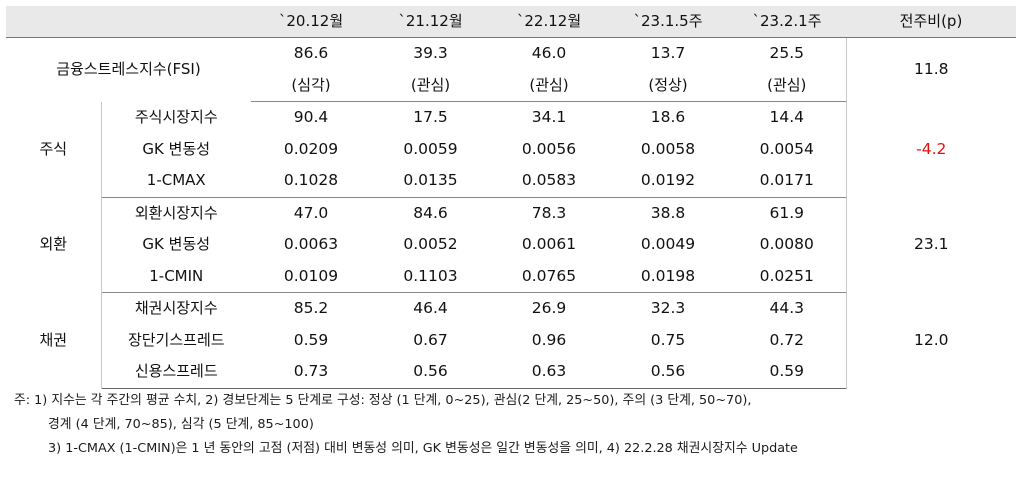 Image resolution: width=1019 pixels, height=477 pixels. Describe the element at coordinates (668, 117) in the screenshot. I see `table-cell: 18.6` at that location.